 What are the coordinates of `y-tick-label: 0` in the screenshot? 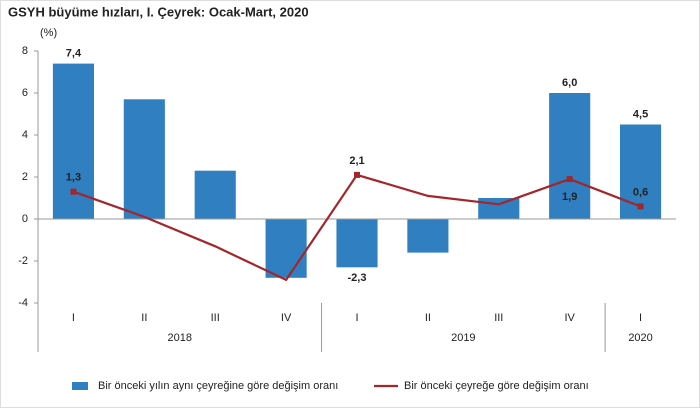 It's located at (25, 219).